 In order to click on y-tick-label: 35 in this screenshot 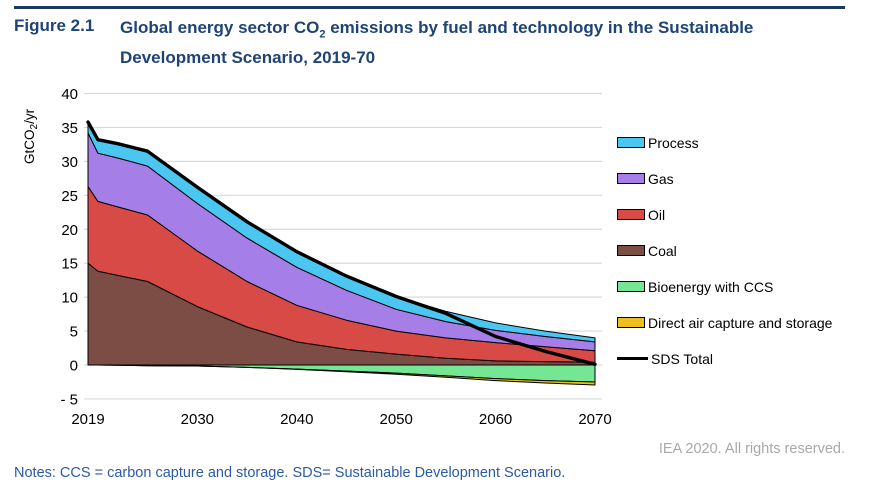, I will do `click(69, 128)`.